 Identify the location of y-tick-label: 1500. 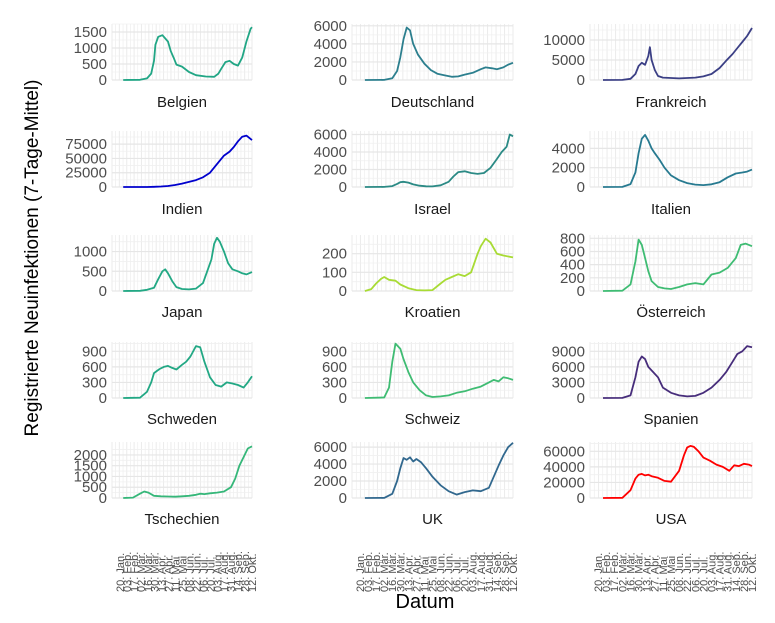
(90, 466).